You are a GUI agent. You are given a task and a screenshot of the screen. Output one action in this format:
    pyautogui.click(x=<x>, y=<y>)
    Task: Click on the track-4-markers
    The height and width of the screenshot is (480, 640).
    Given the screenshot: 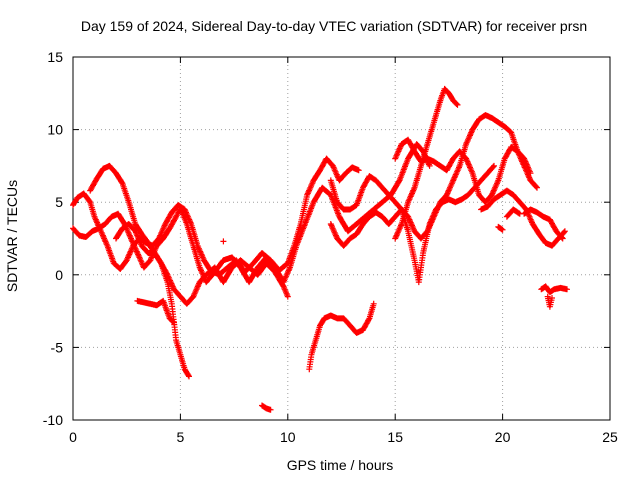 What is the action you would take?
    pyautogui.click(x=152, y=300)
    